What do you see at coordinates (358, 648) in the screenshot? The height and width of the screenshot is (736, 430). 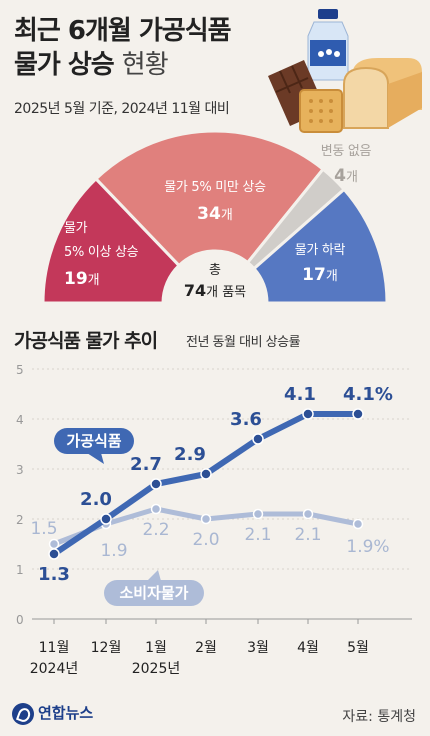 I see `x-tick-label: 5월` at bounding box center [358, 648].